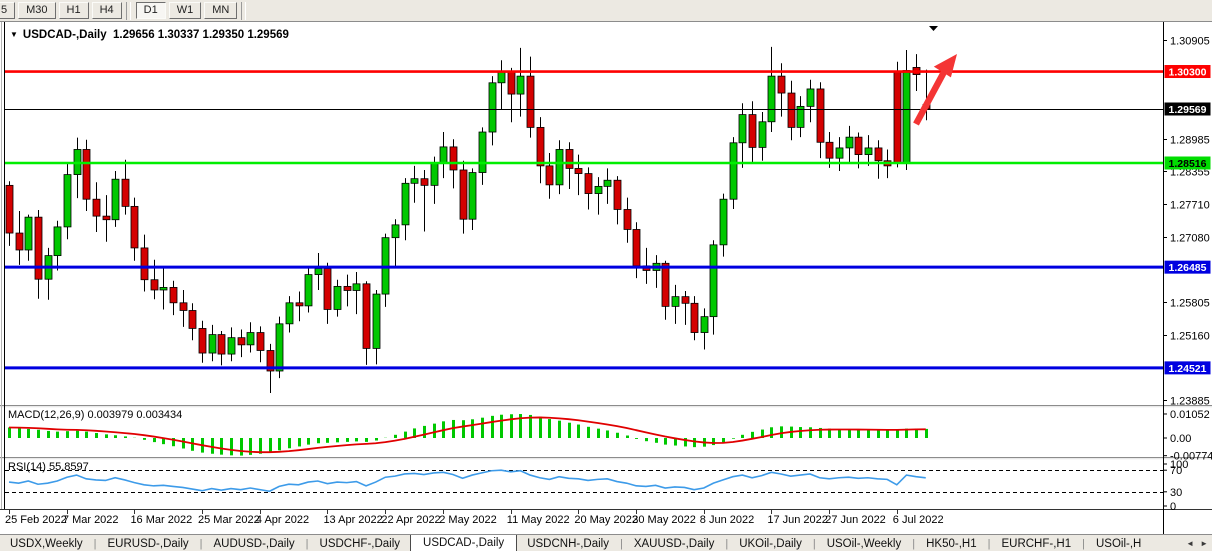 This screenshot has height=551, width=1212. What do you see at coordinates (352, 520) in the screenshot?
I see `date-label: 13 Apr 2022` at bounding box center [352, 520].